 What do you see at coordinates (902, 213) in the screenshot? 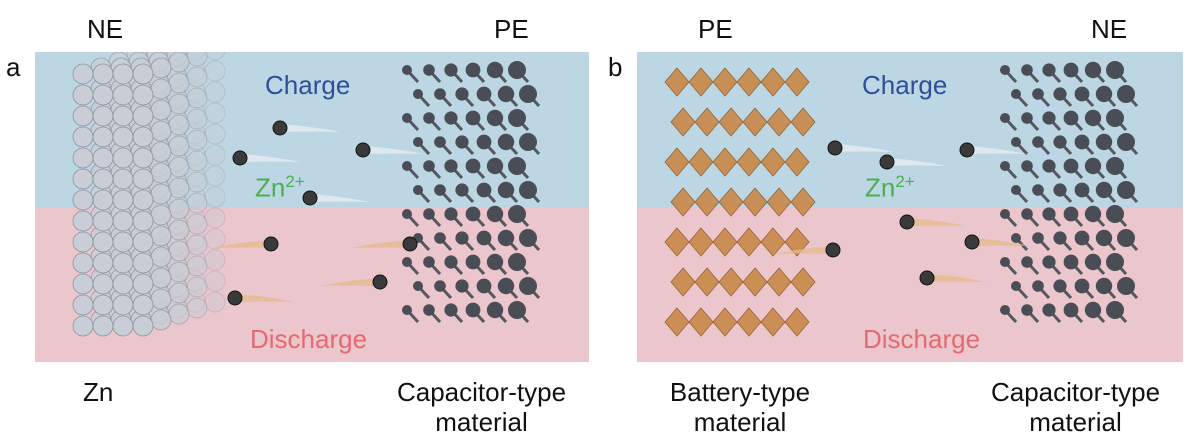
I see `zinc-ions-b` at bounding box center [902, 213].